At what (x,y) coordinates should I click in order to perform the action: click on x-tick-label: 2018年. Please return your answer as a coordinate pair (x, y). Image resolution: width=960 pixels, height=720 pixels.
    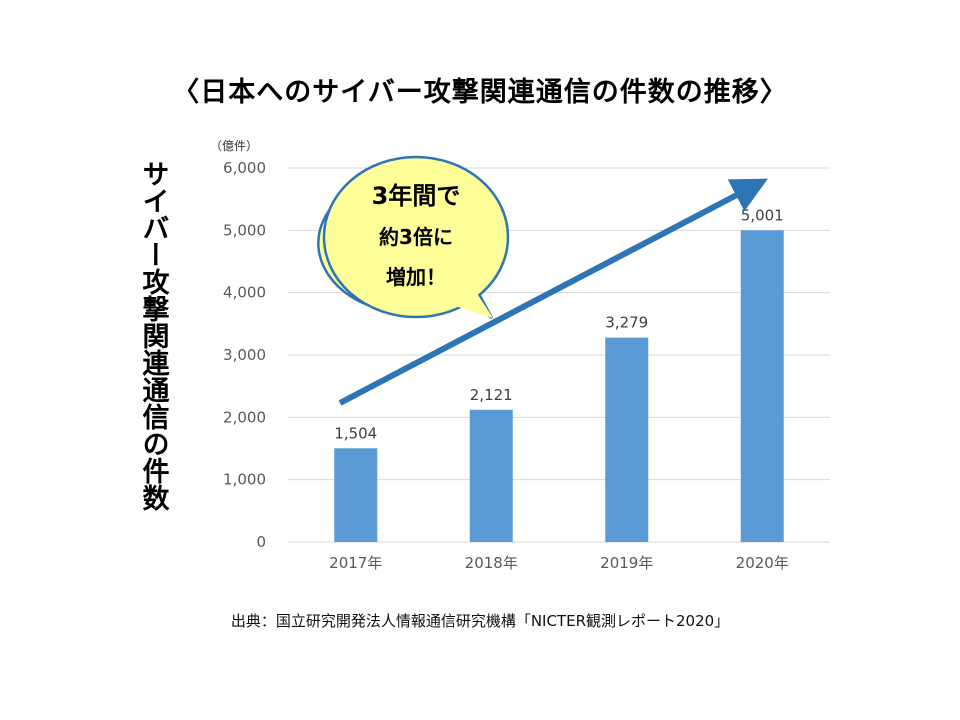
    Looking at the image, I should click on (491, 563).